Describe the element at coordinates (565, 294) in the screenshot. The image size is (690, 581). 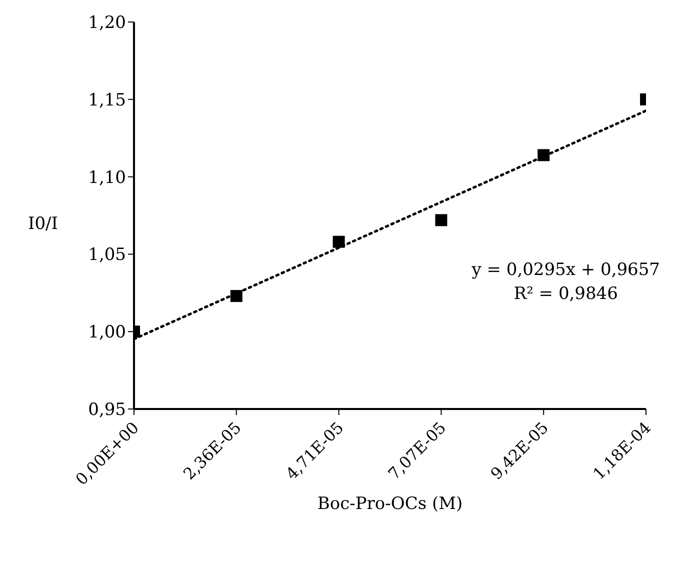
I see `annotation: R² = 0,9846` at that location.